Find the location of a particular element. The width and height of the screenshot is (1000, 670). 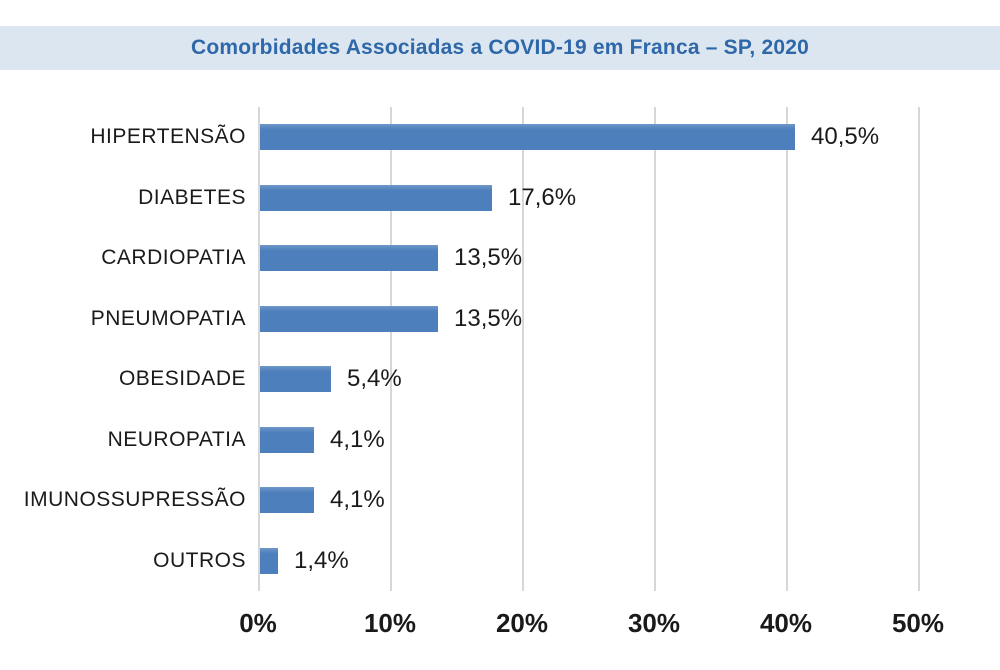

category-label: IMUNOSSUPRESSÃO is located at coordinates (134, 499).